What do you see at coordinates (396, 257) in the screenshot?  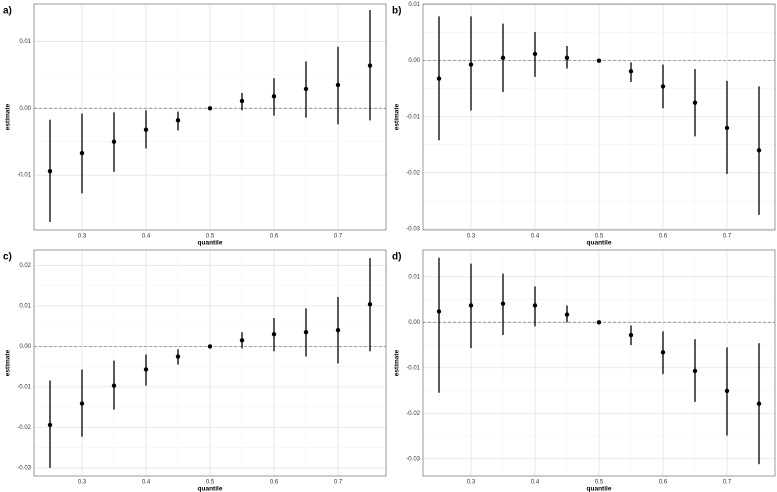 I see `panel-label: d)` at bounding box center [396, 257].